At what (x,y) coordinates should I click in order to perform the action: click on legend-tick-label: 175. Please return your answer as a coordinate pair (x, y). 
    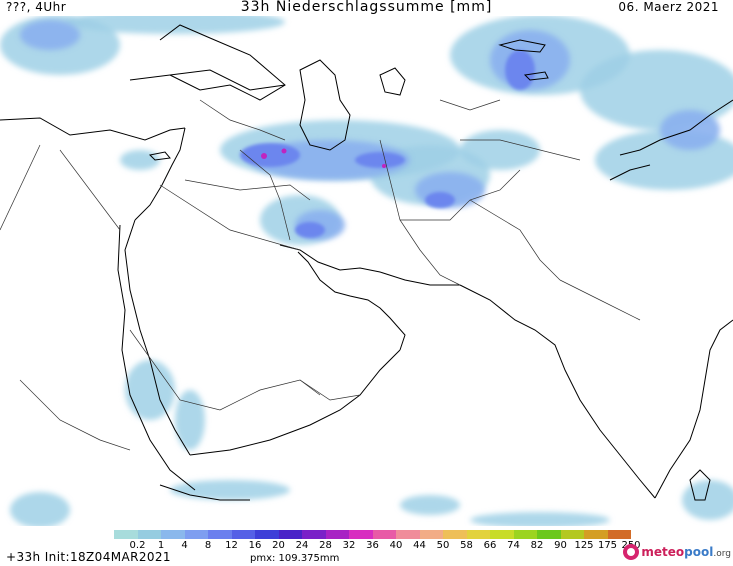
    Looking at the image, I should click on (607, 545).